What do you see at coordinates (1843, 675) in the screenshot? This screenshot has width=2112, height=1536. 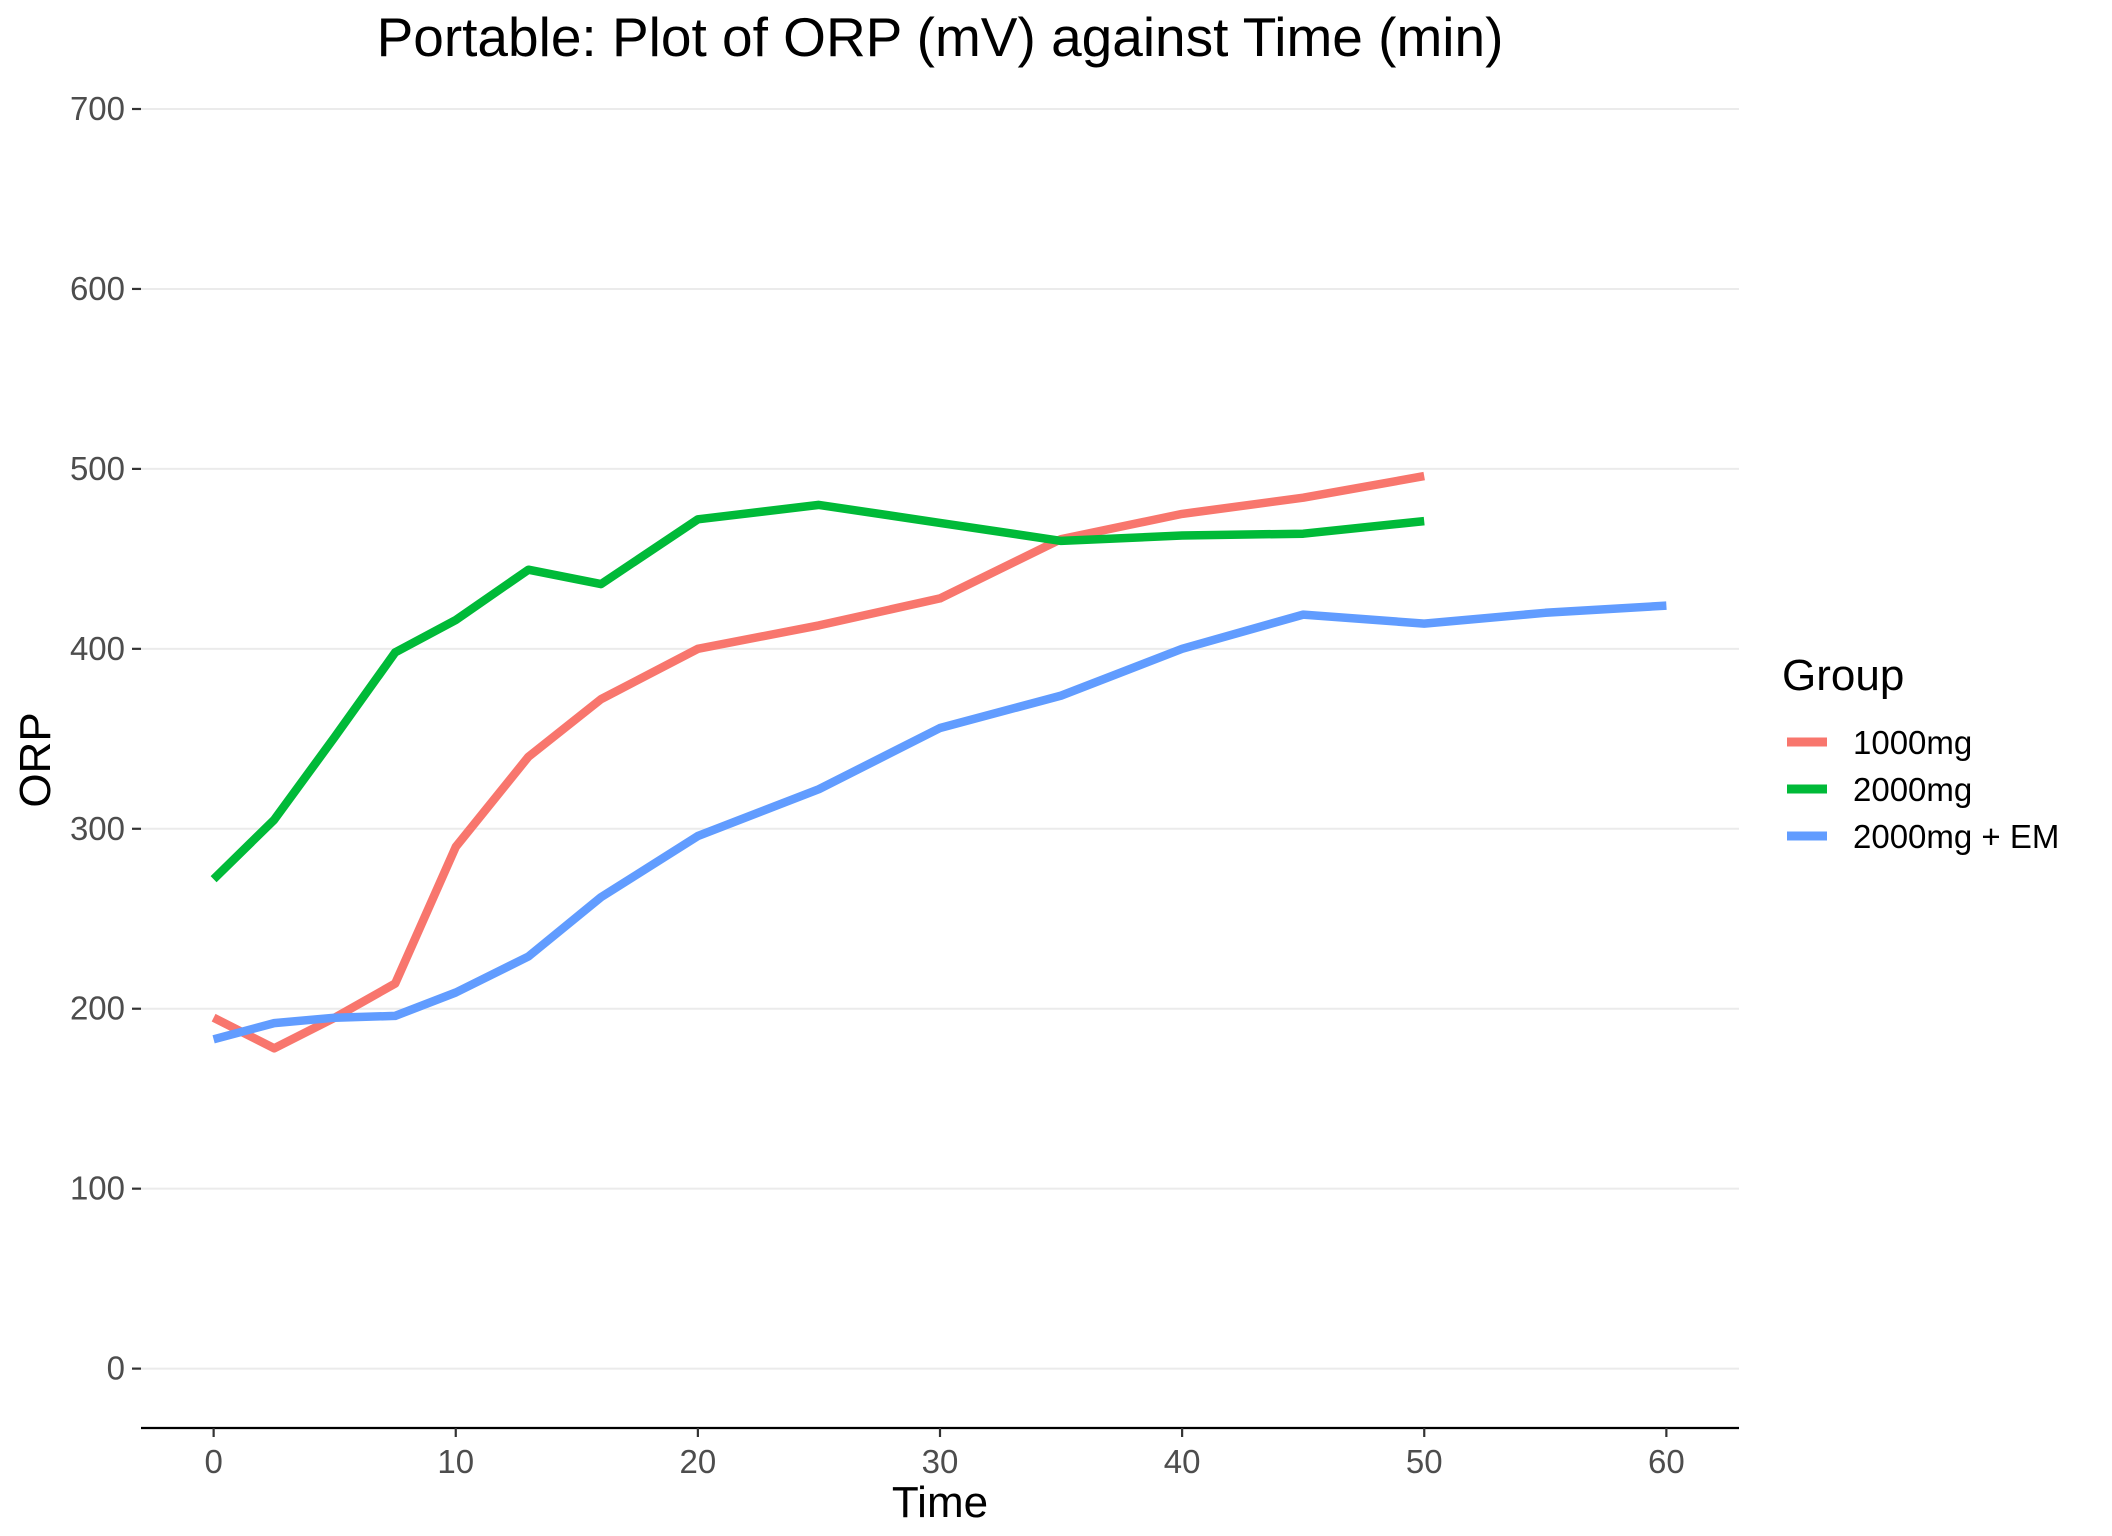 I see `legend-title: Group` at bounding box center [1843, 675].